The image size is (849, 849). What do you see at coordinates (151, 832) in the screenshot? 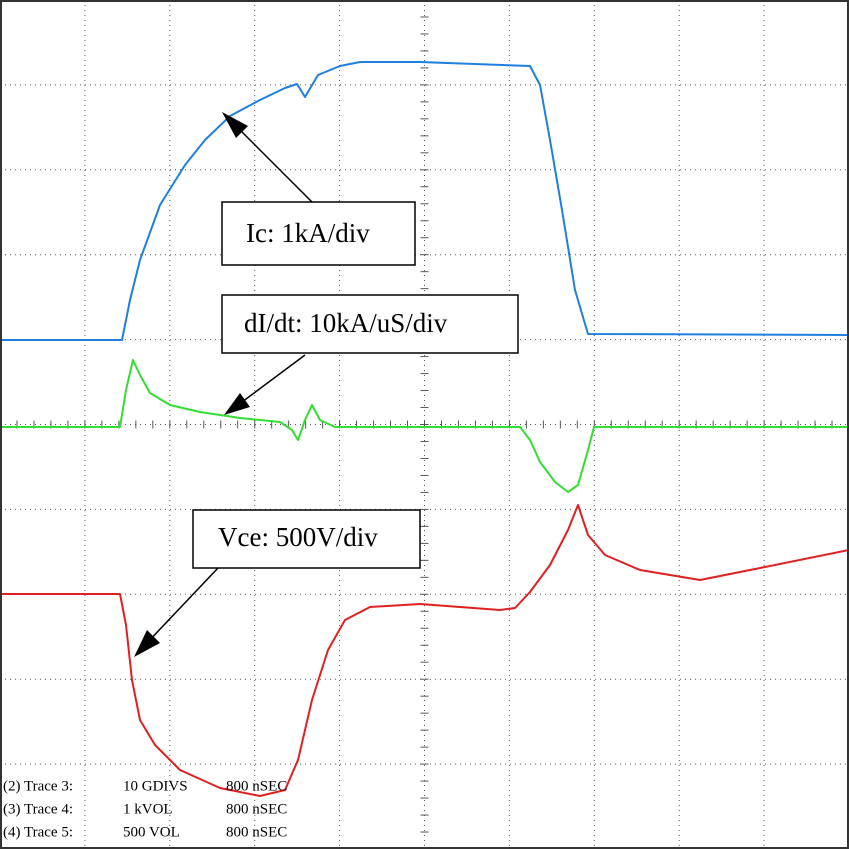
I see `footer-scale: 500 VOL` at bounding box center [151, 832].